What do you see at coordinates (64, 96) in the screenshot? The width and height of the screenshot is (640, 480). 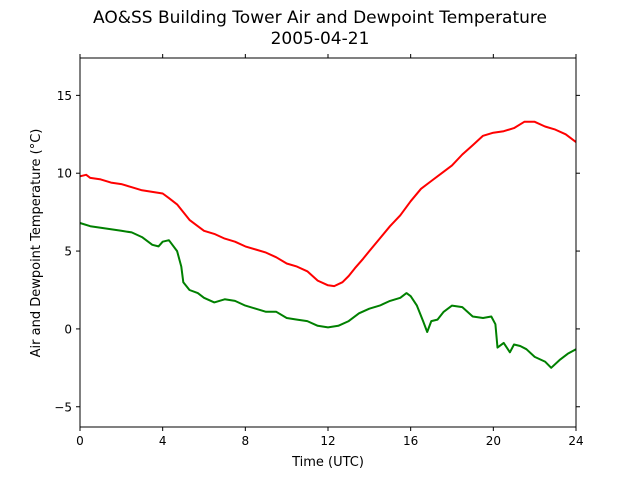 I see `y-tick-label: 15` at bounding box center [64, 96].